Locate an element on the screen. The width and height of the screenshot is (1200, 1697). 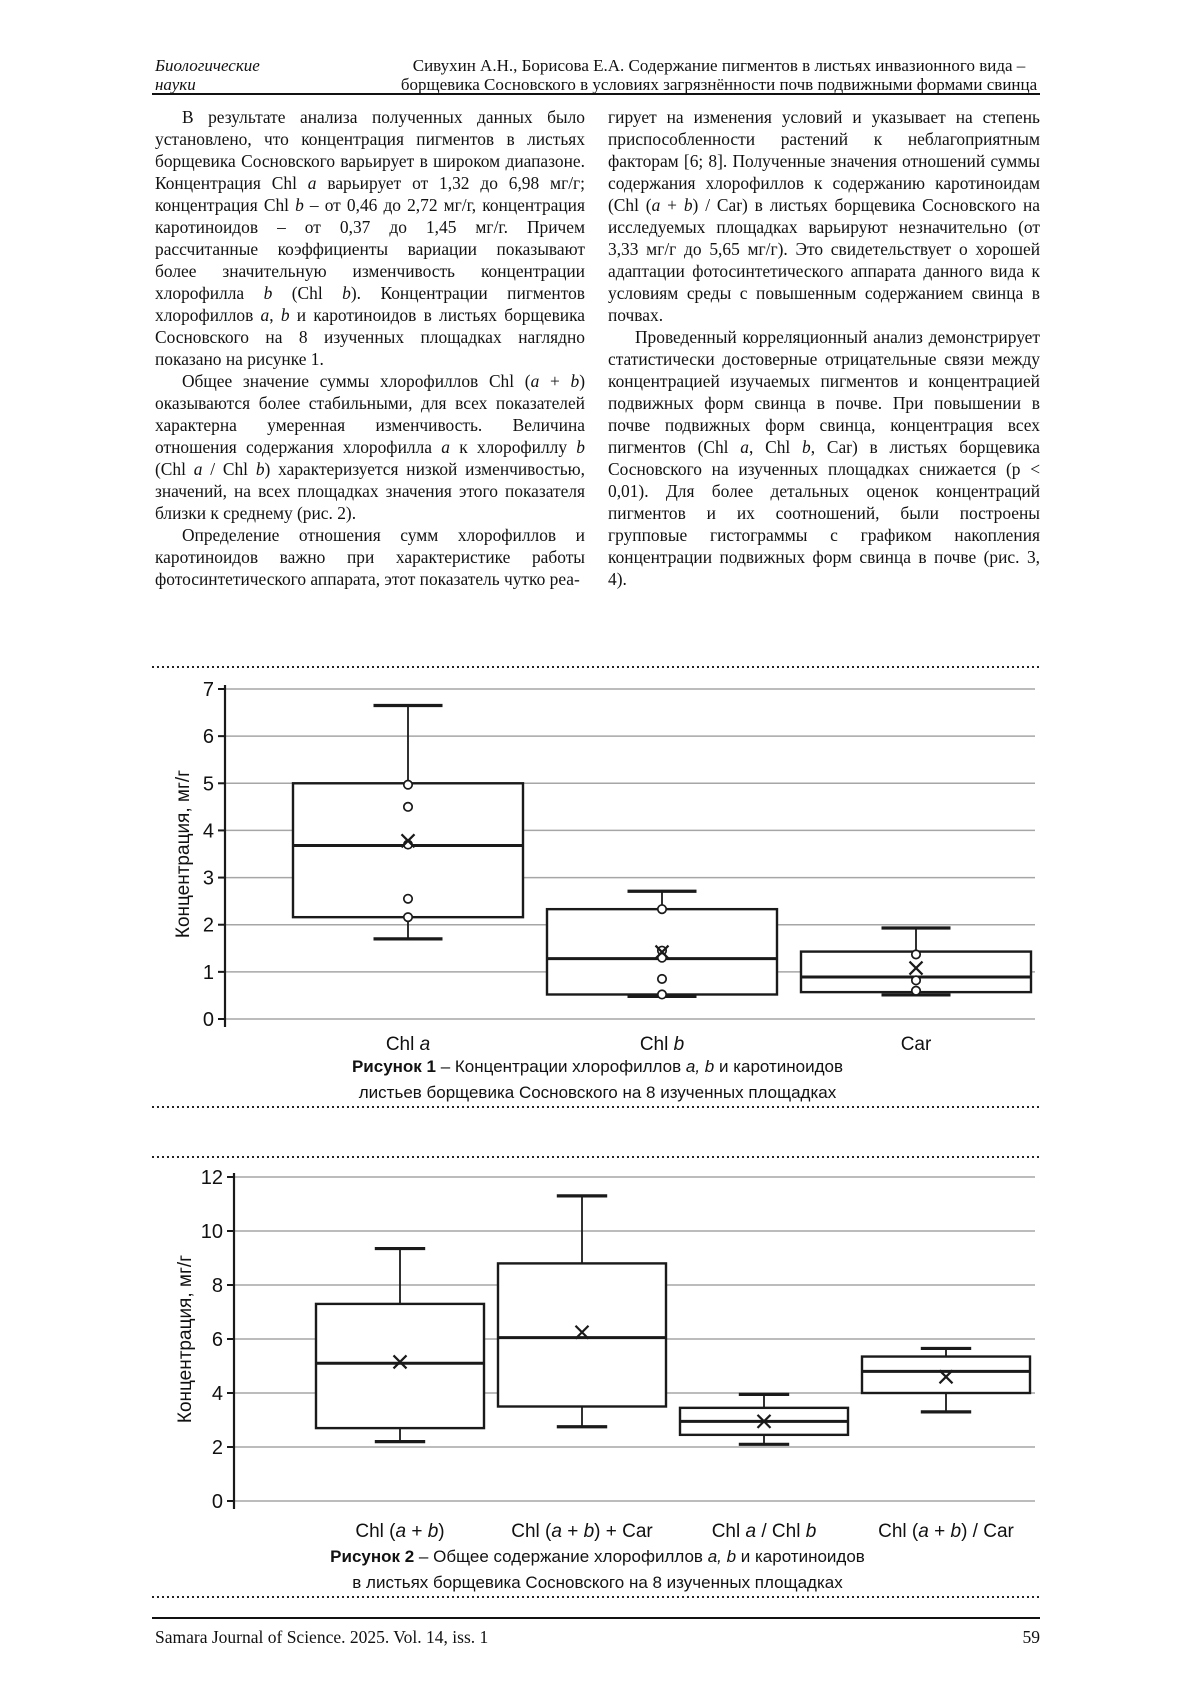
svg-text: Chl (a + b) / Car is located at coordinates (946, 1531).